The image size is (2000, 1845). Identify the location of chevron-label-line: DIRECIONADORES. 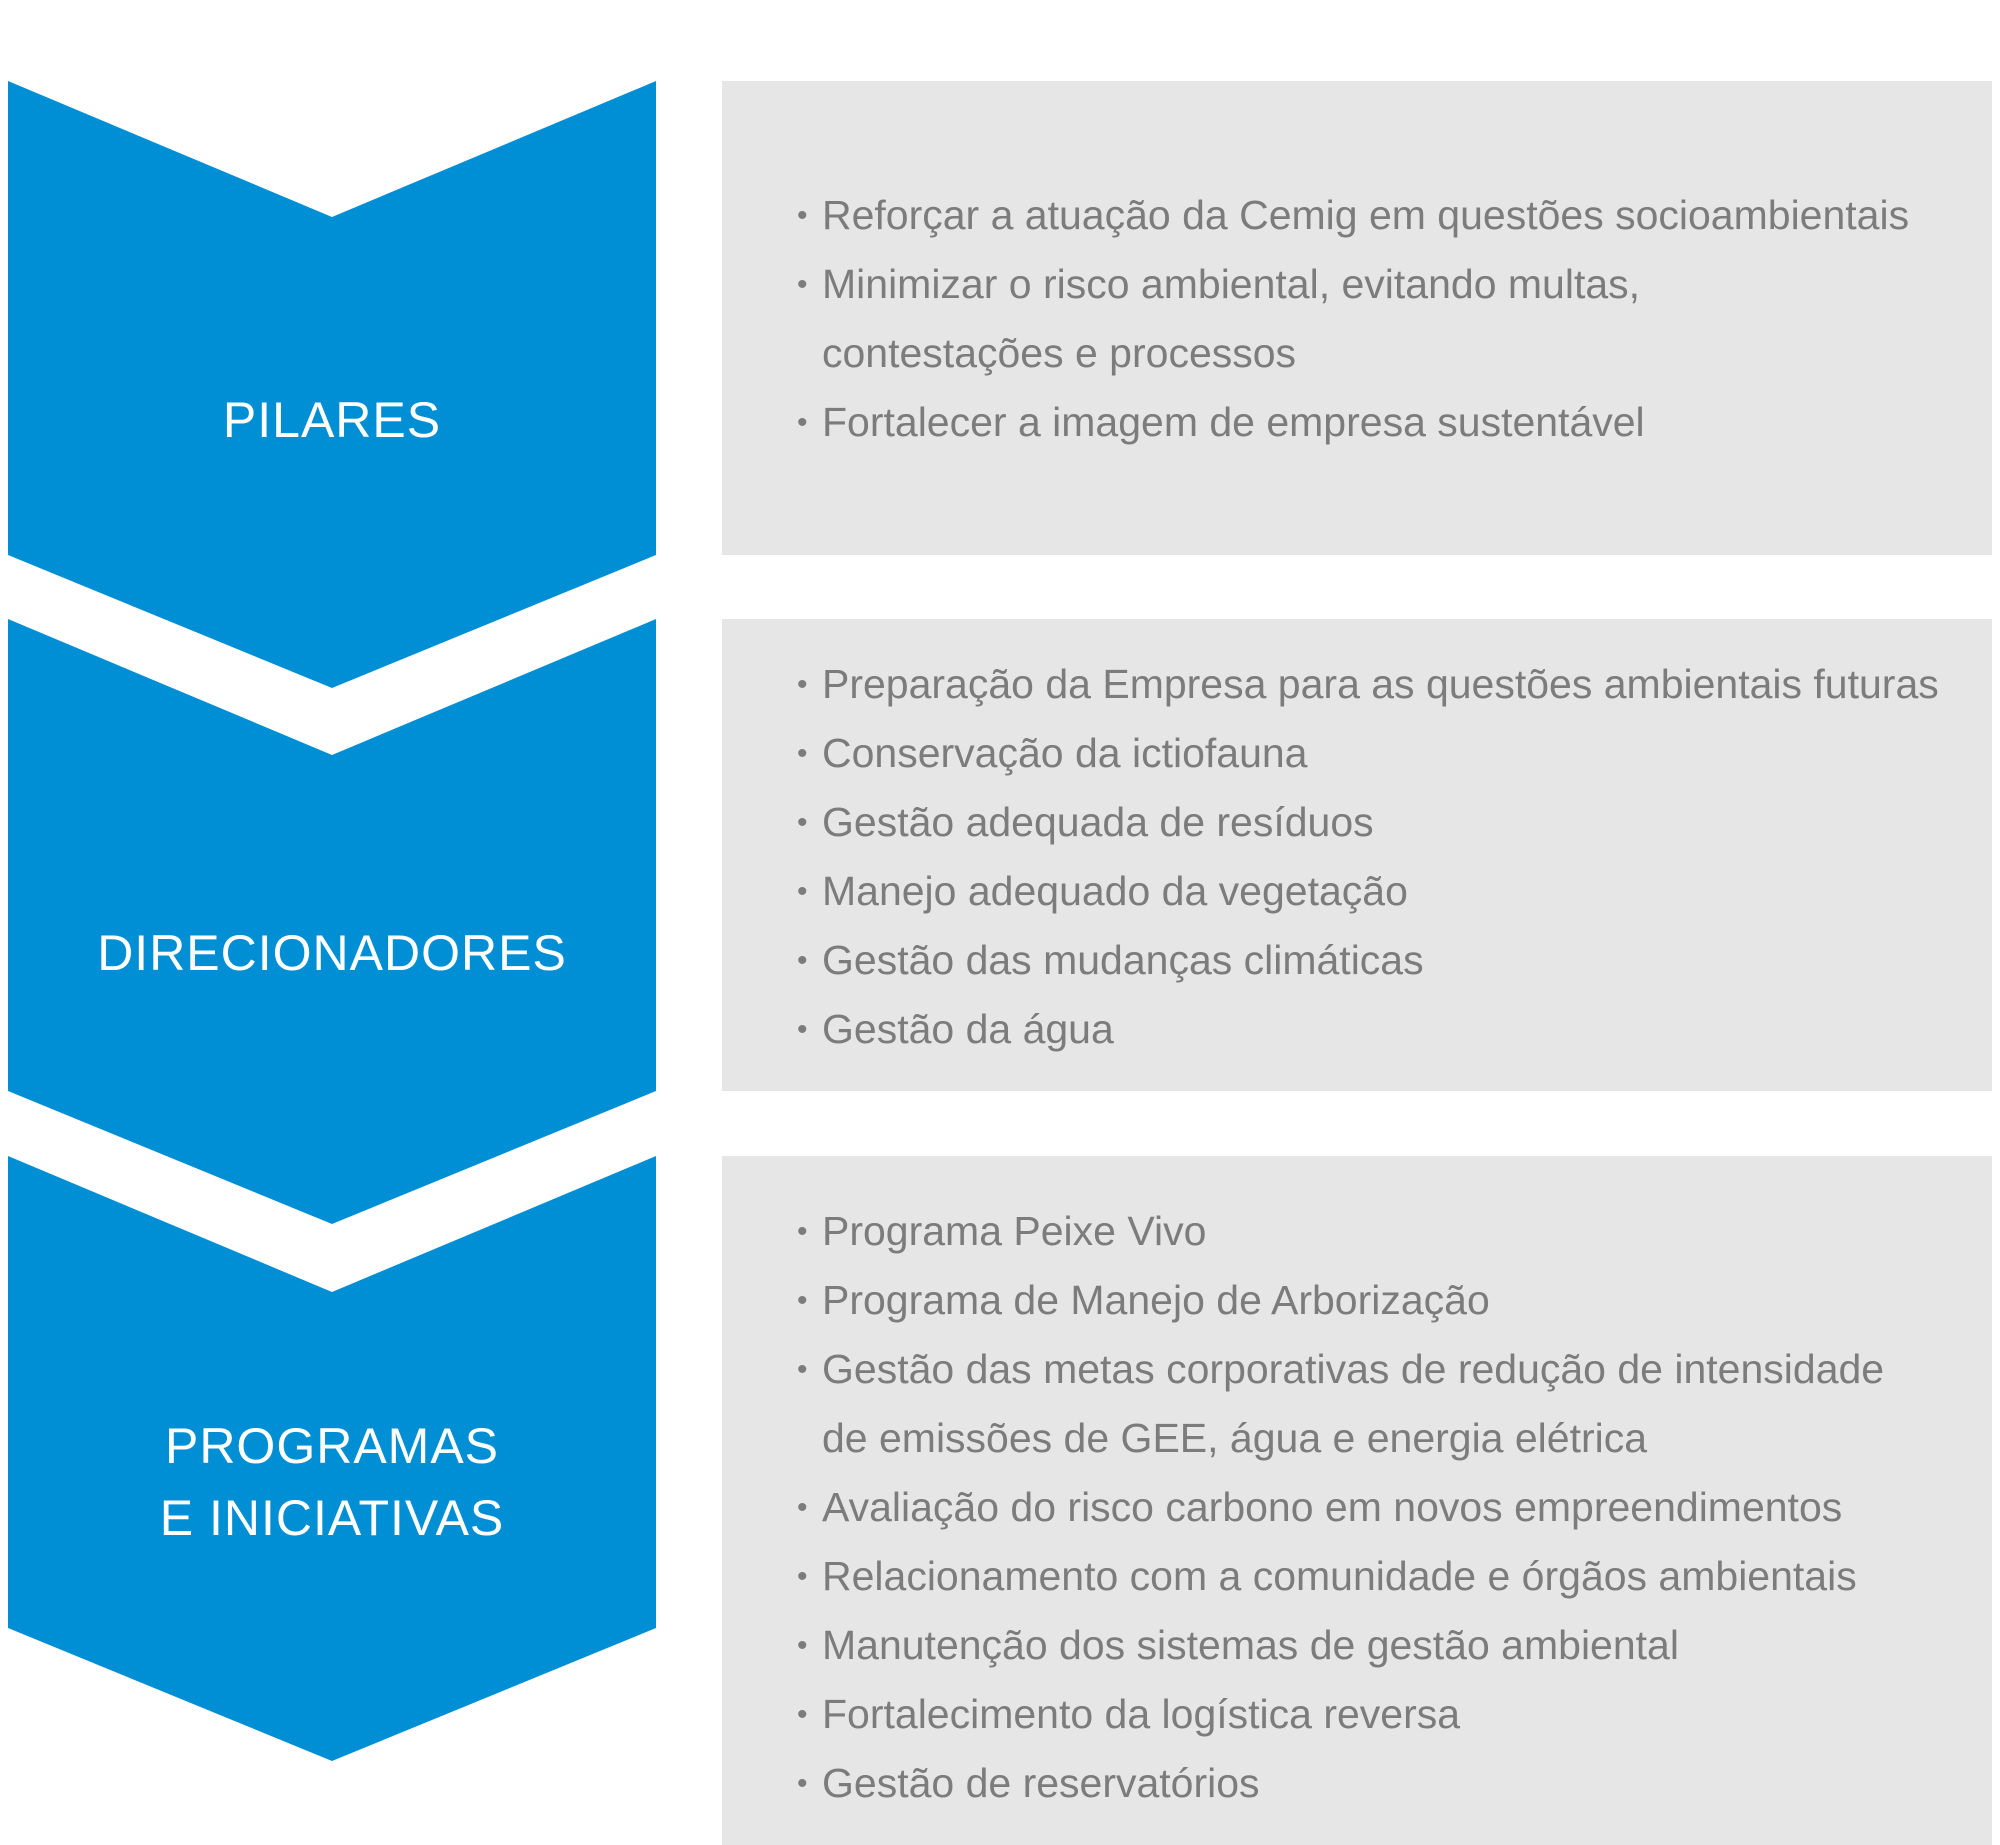
(332, 953).